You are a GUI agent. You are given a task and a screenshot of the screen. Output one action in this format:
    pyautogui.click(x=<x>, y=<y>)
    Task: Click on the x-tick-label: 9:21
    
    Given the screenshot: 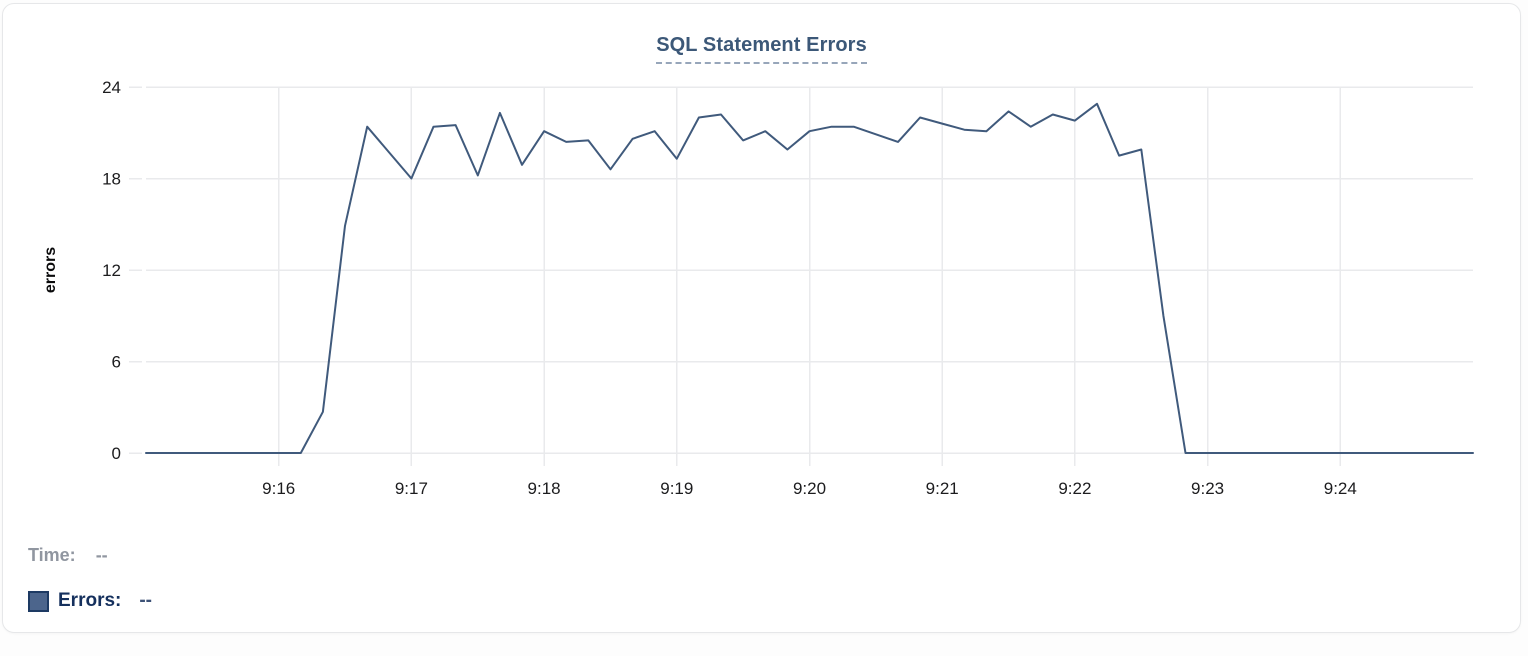 What is the action you would take?
    pyautogui.click(x=942, y=488)
    